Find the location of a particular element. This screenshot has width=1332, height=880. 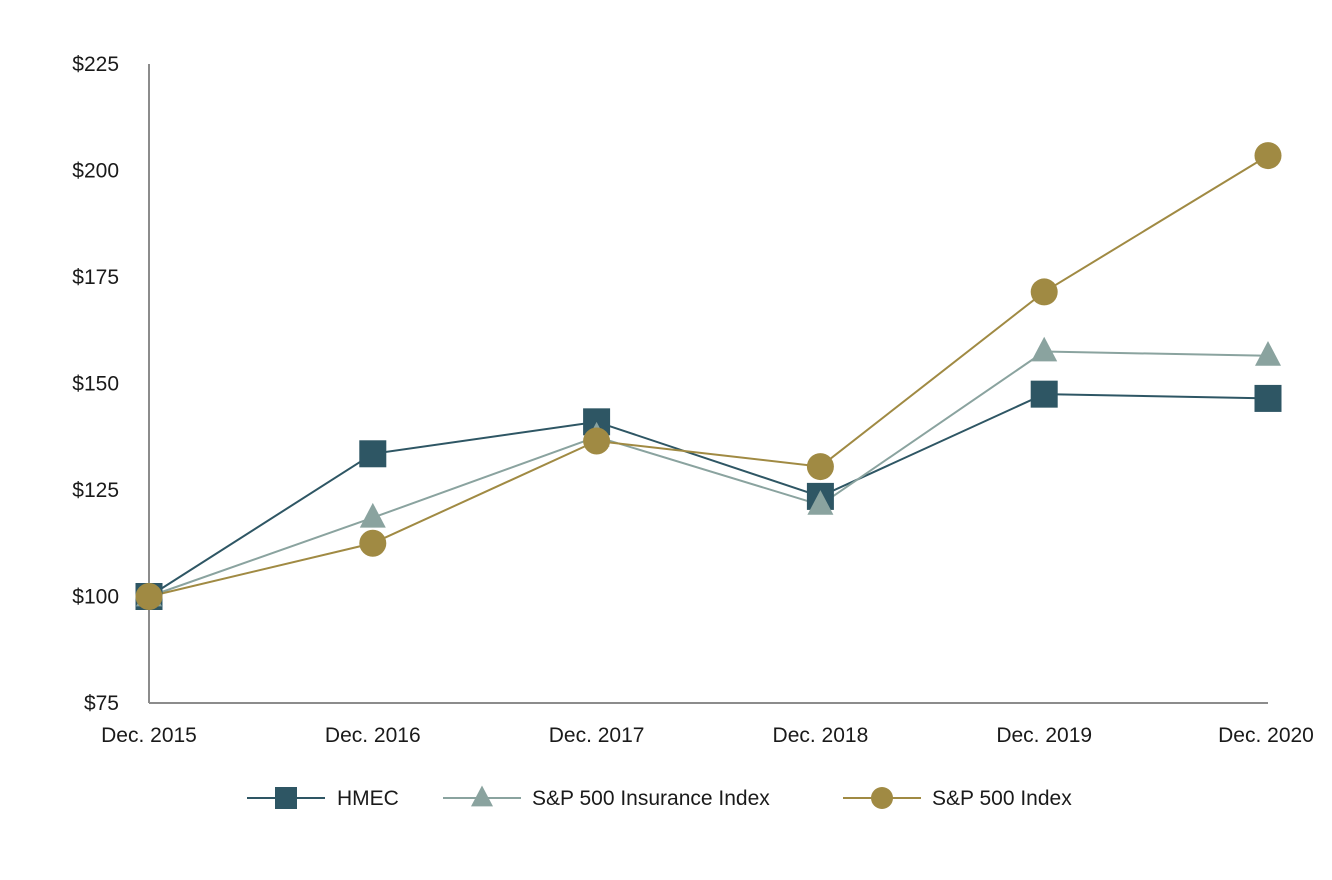

x-tick-label: Dec. 2020 is located at coordinates (1266, 735).